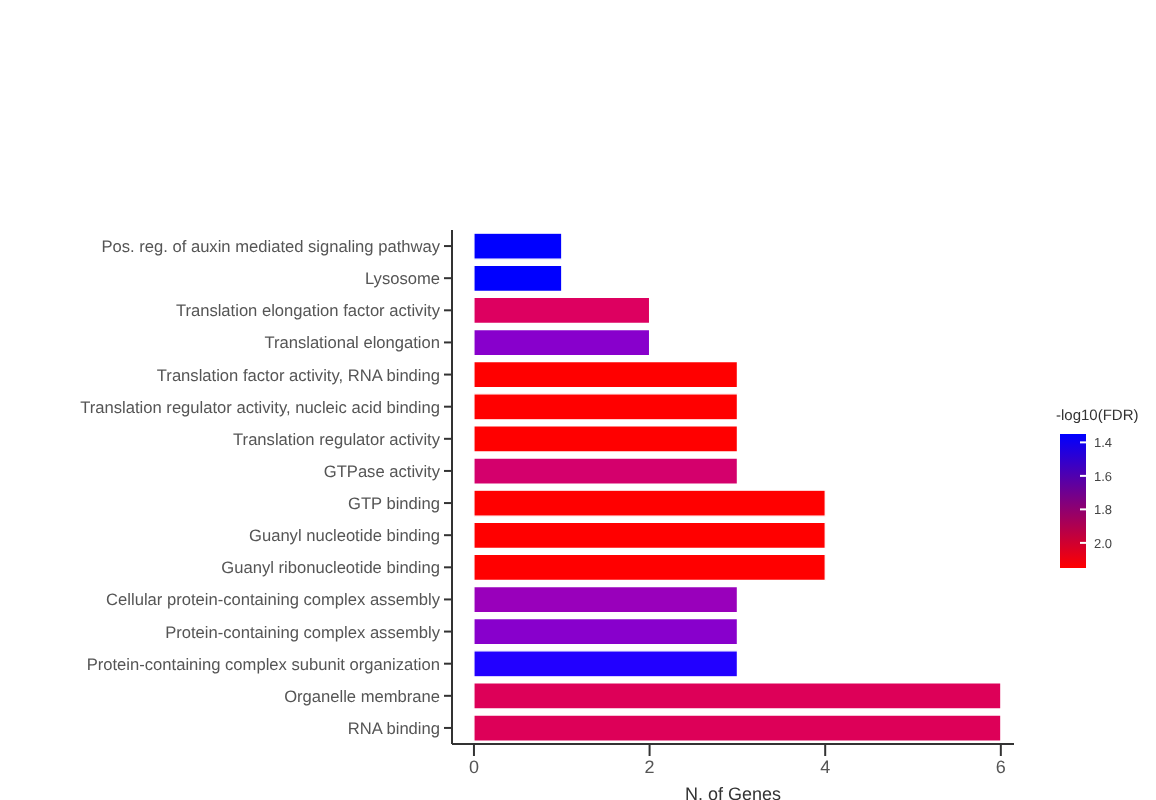  What do you see at coordinates (345, 535) in the screenshot?
I see `y-tick-label: Guanyl nucleotide binding` at bounding box center [345, 535].